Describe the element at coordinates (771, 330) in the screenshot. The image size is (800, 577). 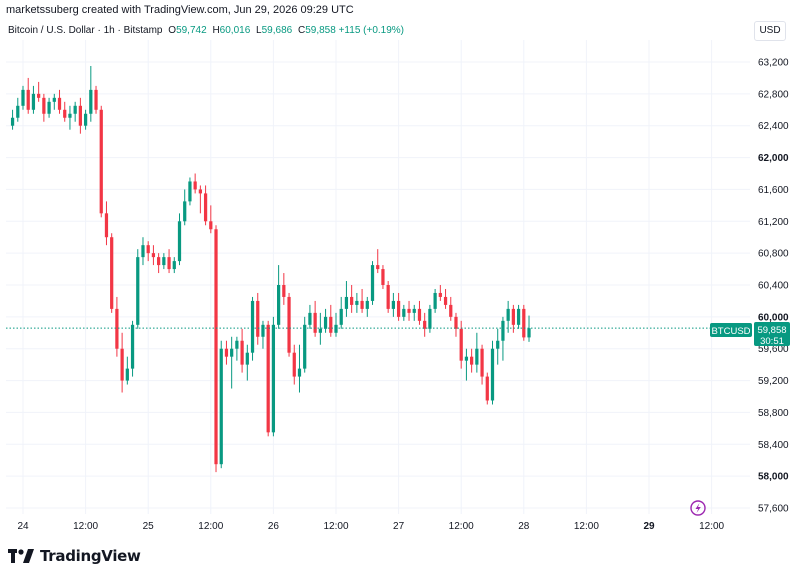
I see `last-price-value: 59,858` at that location.